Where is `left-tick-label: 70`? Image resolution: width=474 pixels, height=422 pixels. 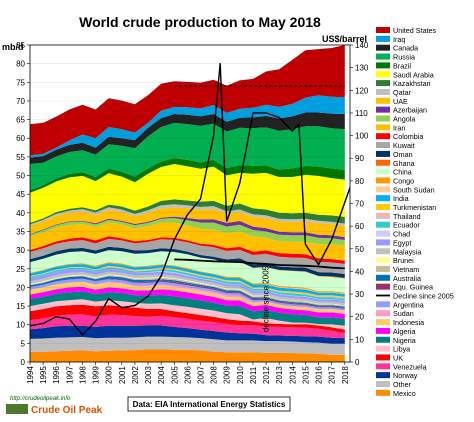 left-tick-label: 70 is located at coordinates (20, 101).